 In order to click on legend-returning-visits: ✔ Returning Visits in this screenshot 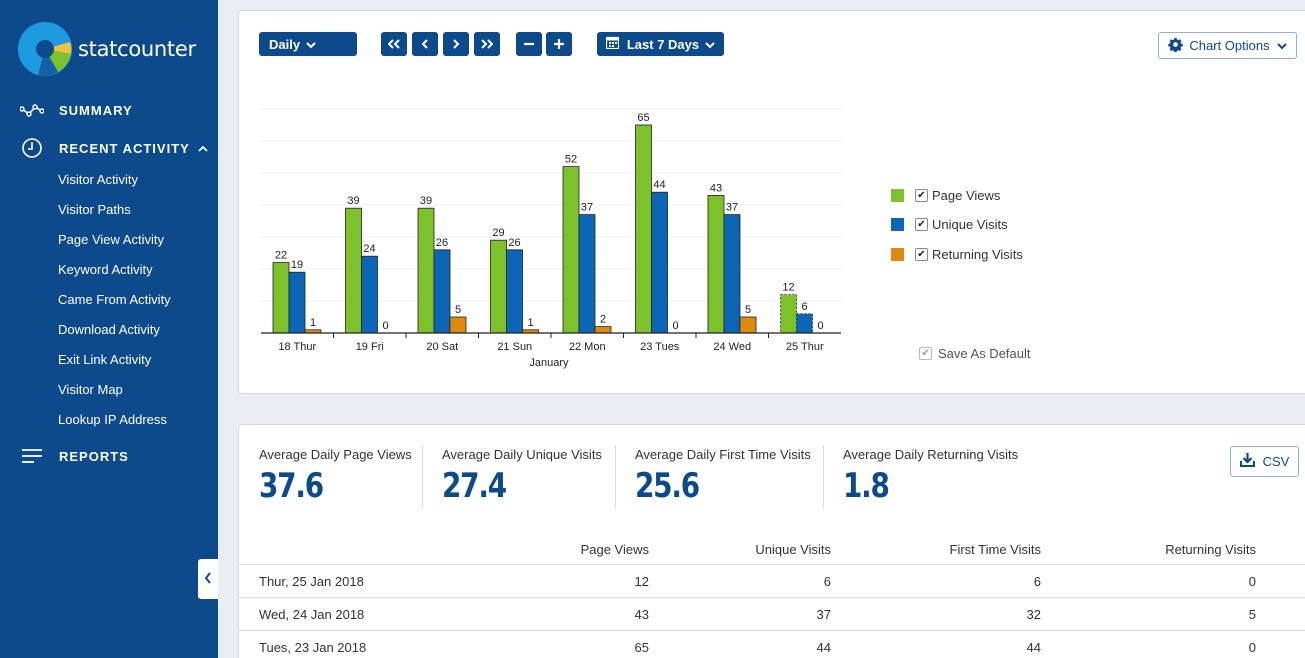, I will do `click(957, 254)`.